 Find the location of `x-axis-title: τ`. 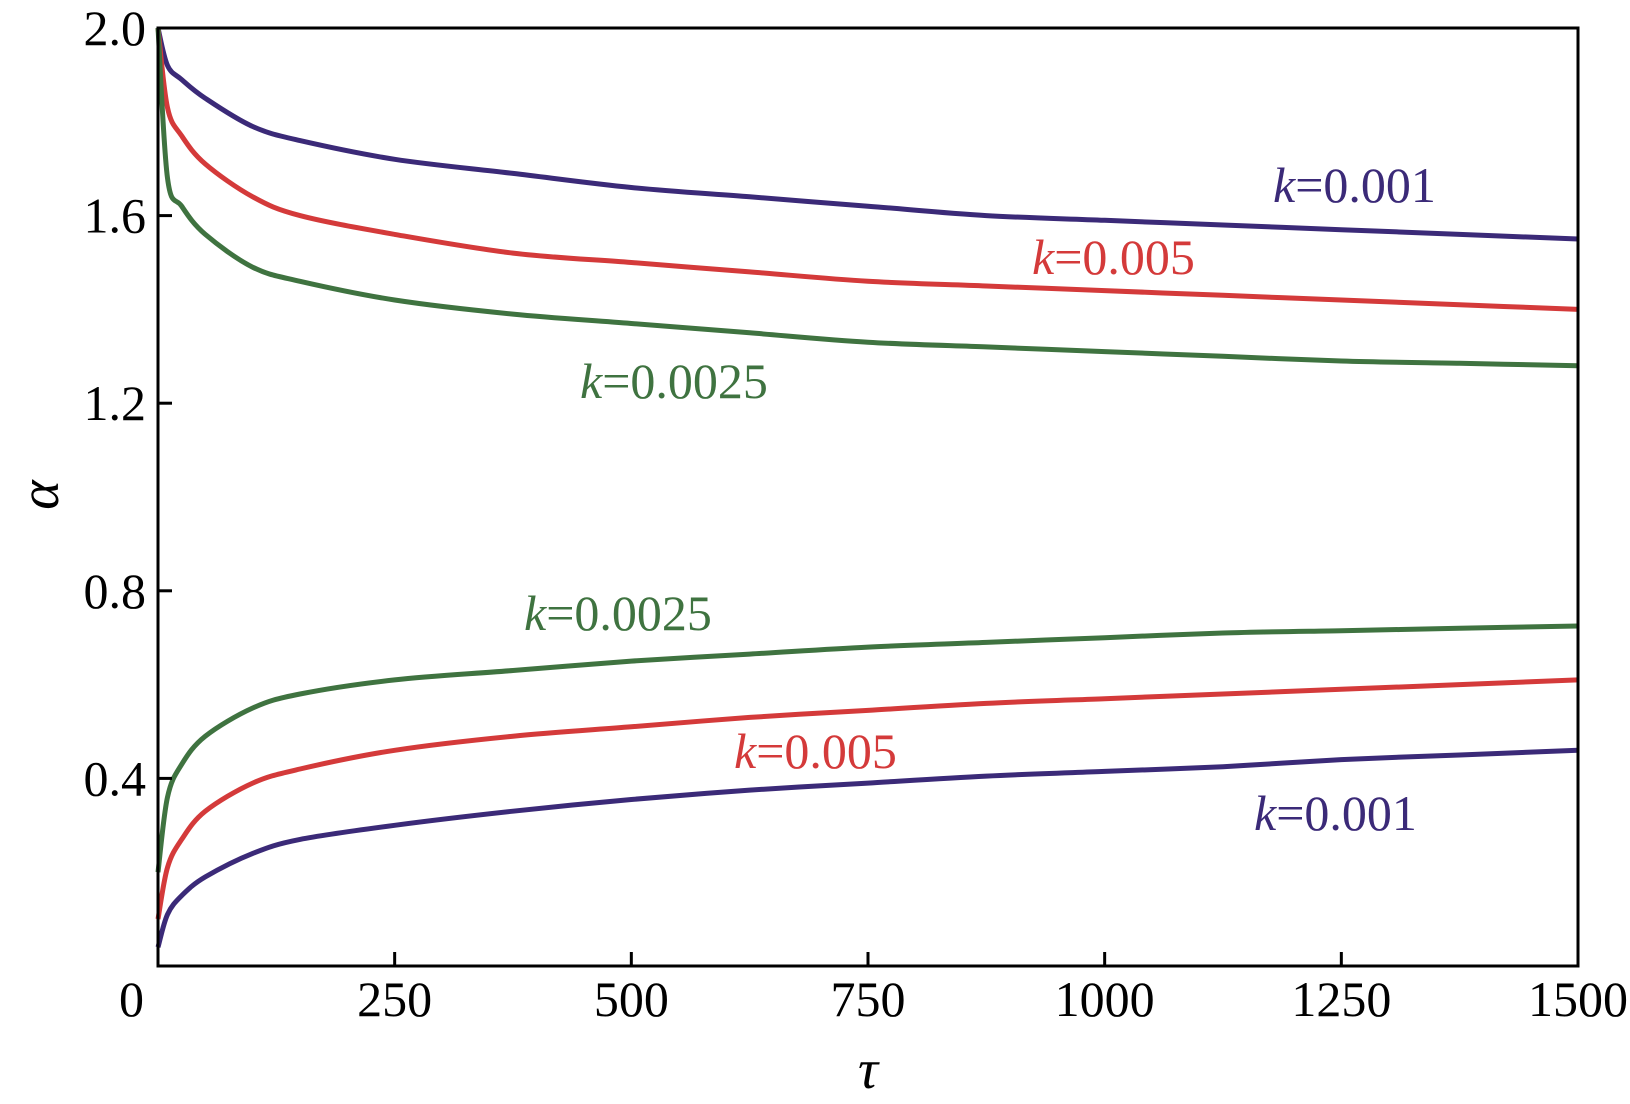

x-axis-title: τ is located at coordinates (869, 1070).